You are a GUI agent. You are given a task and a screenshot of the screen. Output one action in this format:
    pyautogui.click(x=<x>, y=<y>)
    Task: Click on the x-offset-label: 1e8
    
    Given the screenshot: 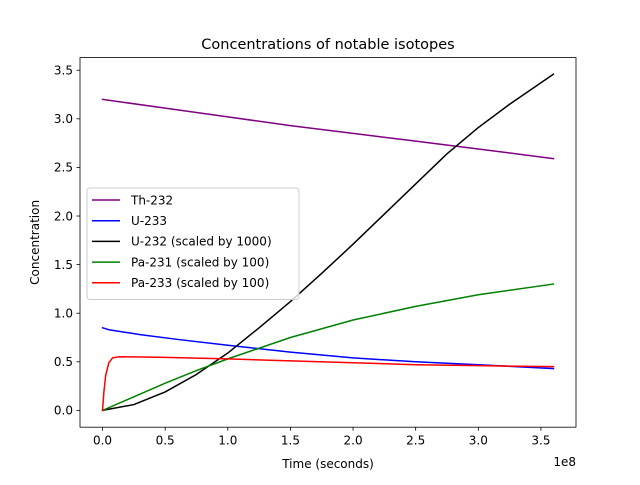 What is the action you would take?
    pyautogui.click(x=564, y=462)
    